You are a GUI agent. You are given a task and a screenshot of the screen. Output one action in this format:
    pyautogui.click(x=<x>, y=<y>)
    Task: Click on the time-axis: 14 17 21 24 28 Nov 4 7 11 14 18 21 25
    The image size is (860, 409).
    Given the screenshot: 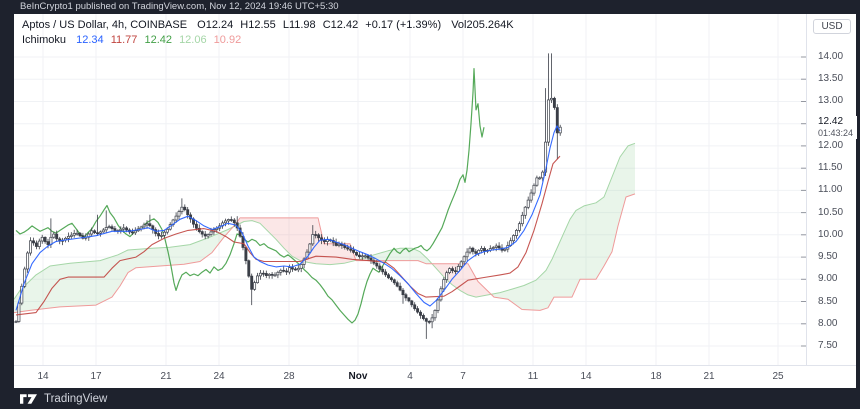 What is the action you would take?
    pyautogui.click(x=435, y=376)
    